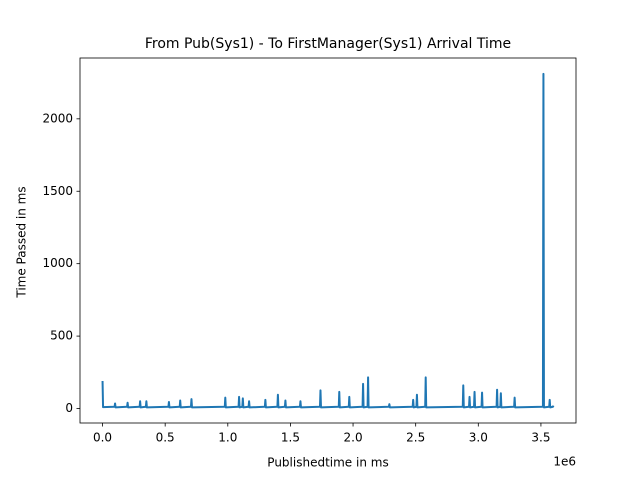 This screenshot has height=480, width=640. I want to click on x-offset-label: 1e6, so click(564, 462).